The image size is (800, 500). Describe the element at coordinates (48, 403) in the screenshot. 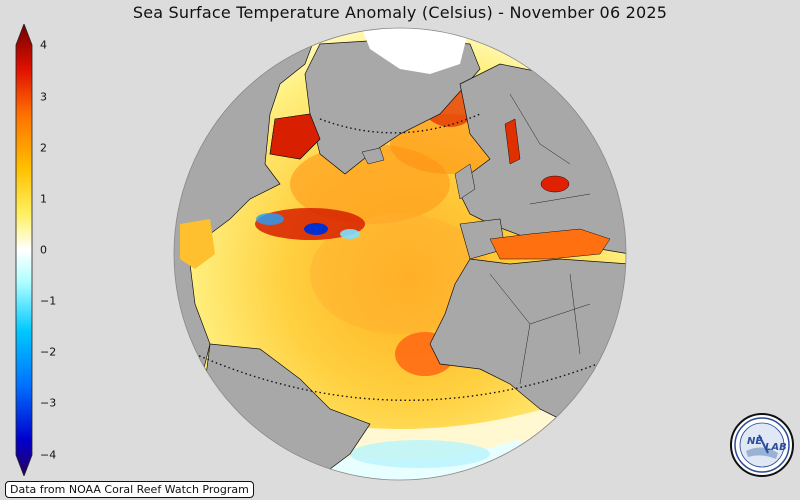

I see `colorbar-tick-label: −3` at that location.